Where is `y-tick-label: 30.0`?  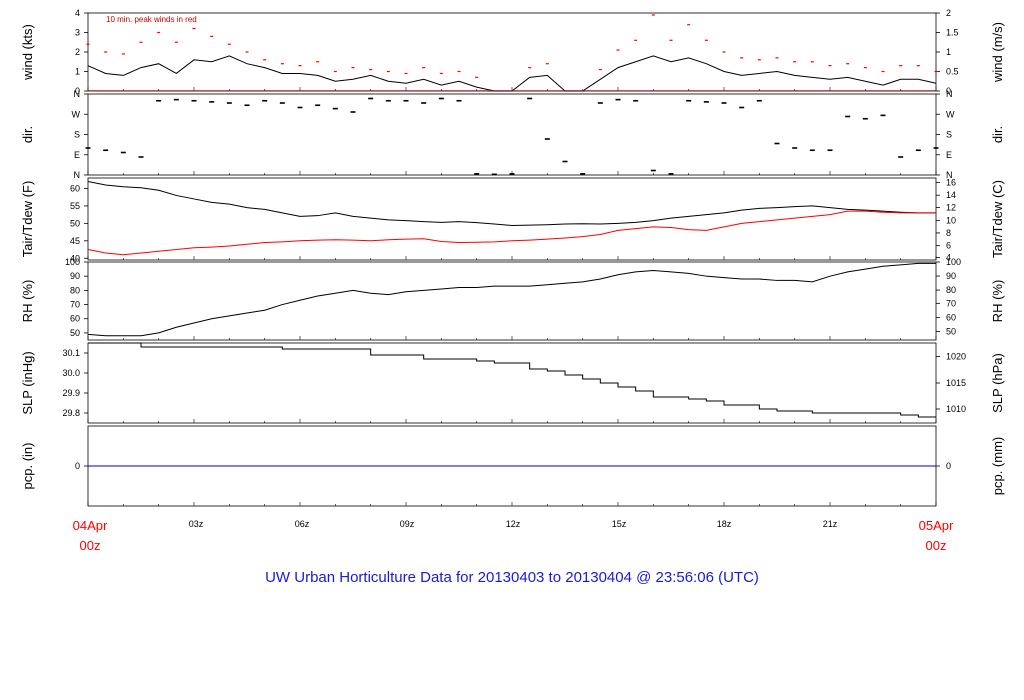 y-tick-label: 30.0 is located at coordinates (71, 373).